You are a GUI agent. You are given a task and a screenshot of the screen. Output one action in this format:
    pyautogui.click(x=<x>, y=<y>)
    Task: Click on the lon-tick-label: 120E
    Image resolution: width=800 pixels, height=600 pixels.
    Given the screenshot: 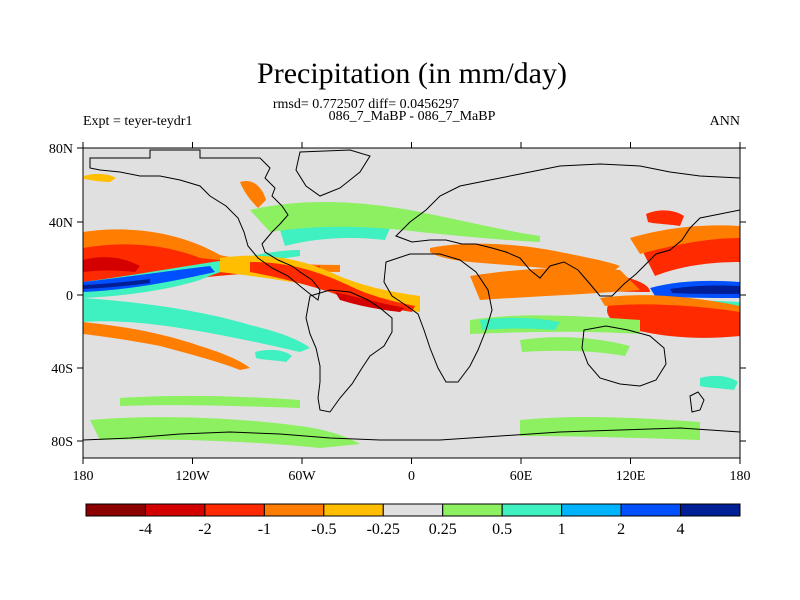 What is the action you would take?
    pyautogui.click(x=631, y=476)
    